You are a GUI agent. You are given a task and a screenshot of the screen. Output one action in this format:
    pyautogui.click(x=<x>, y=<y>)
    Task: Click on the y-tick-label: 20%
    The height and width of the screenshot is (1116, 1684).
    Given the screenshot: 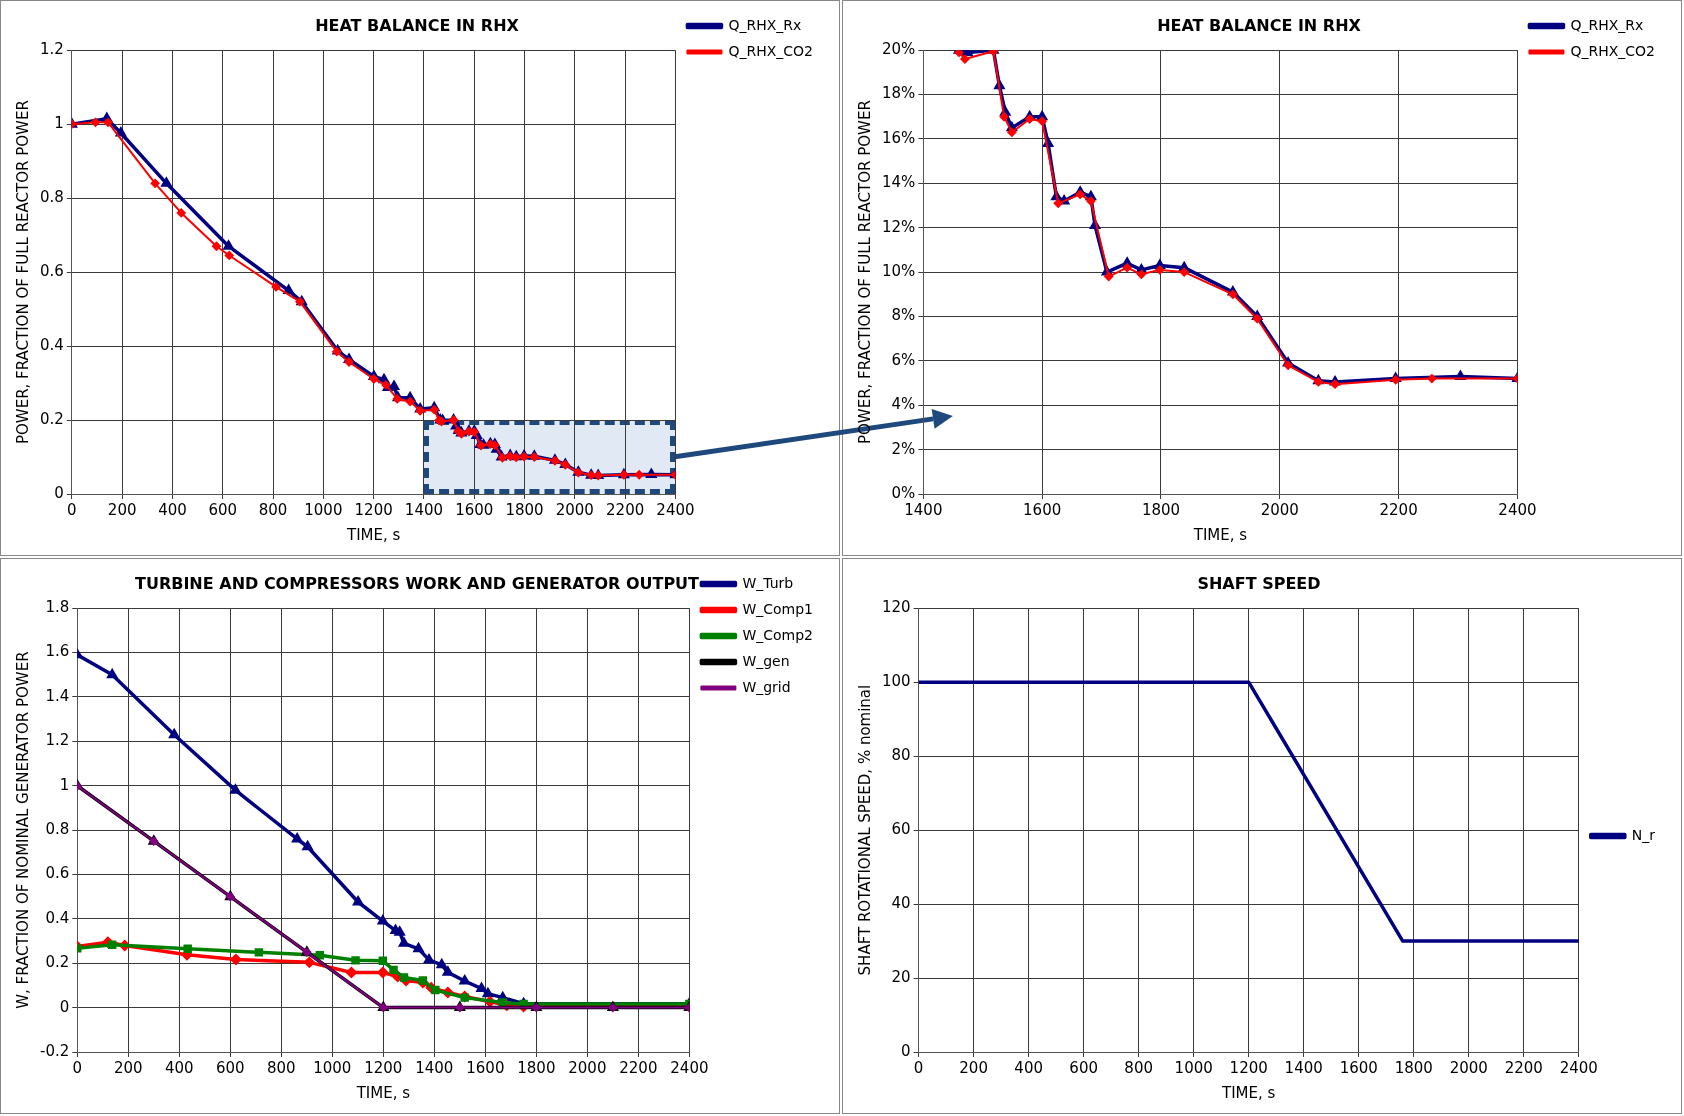 What is the action you would take?
    pyautogui.click(x=899, y=49)
    